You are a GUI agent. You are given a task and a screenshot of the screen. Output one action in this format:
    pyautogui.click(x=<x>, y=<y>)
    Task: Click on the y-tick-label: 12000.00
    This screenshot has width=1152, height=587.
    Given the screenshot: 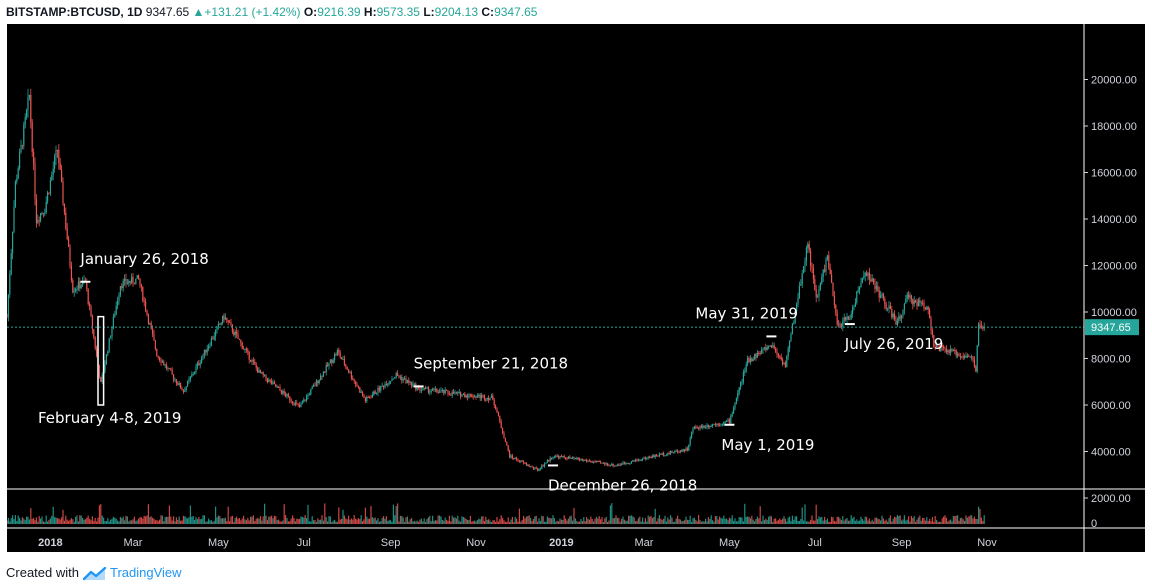 What is the action you would take?
    pyautogui.click(x=1114, y=267)
    